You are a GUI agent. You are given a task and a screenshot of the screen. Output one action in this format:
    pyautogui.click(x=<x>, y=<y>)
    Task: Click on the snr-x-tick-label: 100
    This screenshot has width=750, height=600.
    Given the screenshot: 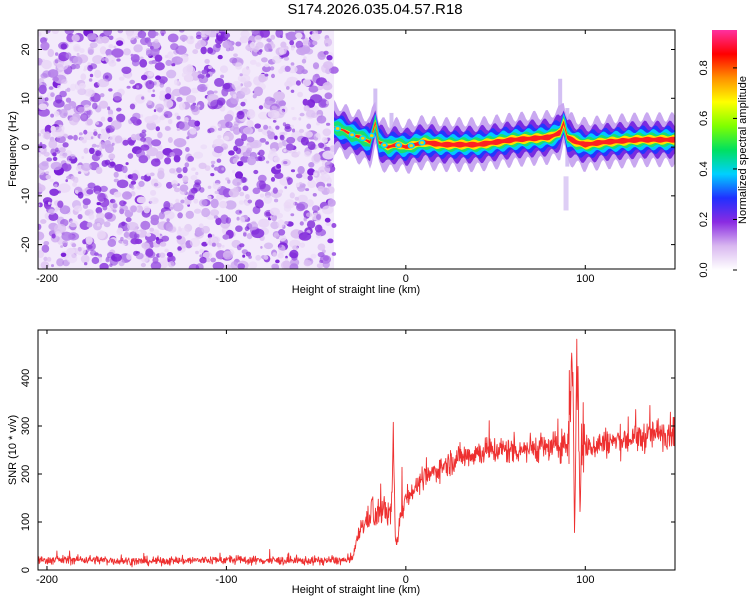 What is the action you would take?
    pyautogui.click(x=585, y=580)
    